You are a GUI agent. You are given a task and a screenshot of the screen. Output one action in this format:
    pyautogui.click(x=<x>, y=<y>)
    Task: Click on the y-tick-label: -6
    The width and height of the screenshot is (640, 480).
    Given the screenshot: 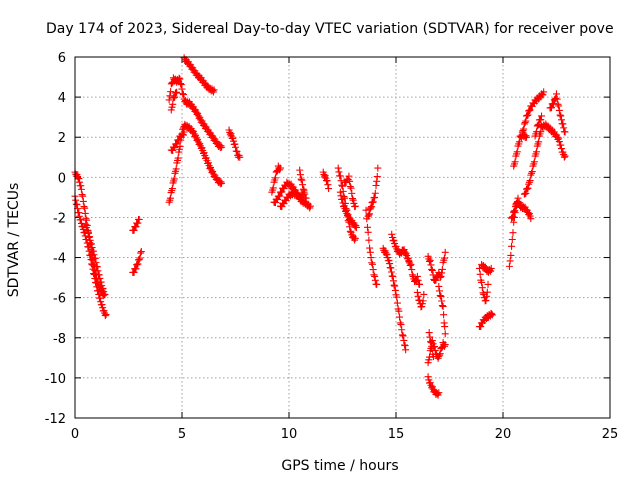 What is the action you would take?
    pyautogui.click(x=59, y=299)
    